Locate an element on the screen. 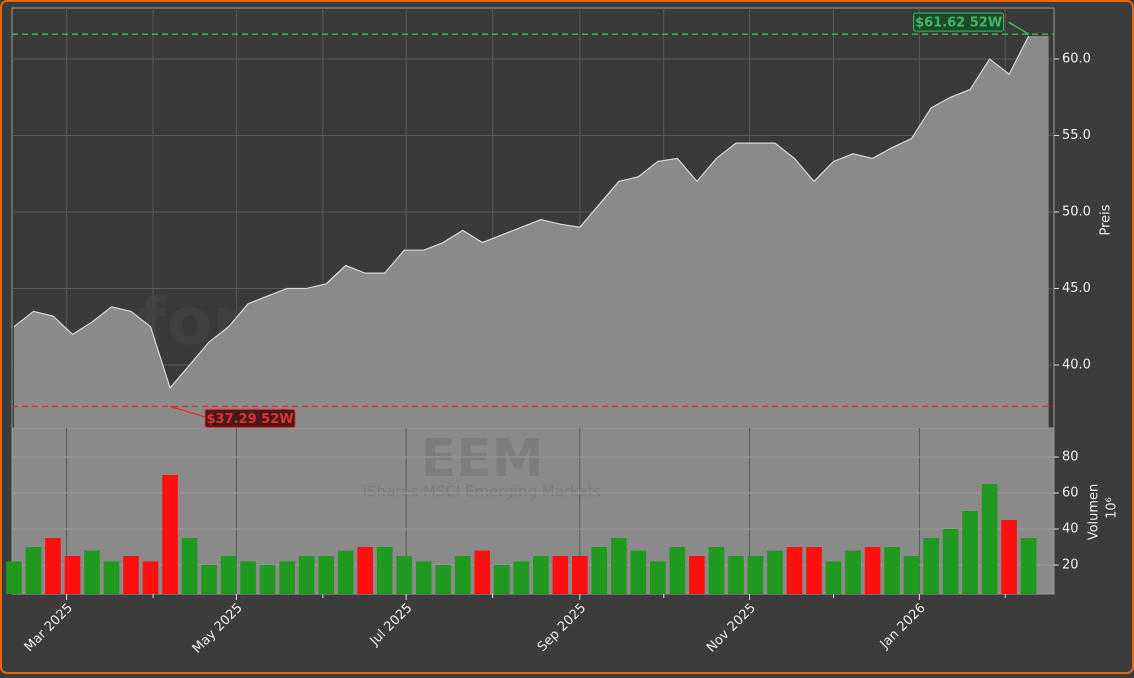  y-axis-scale: 10⁶ is located at coordinates (1112, 508).